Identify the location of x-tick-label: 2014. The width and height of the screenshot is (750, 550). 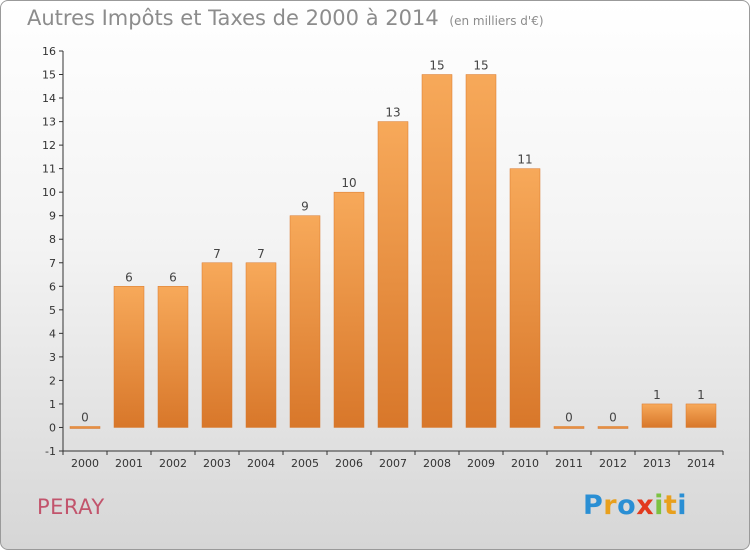
(701, 463).